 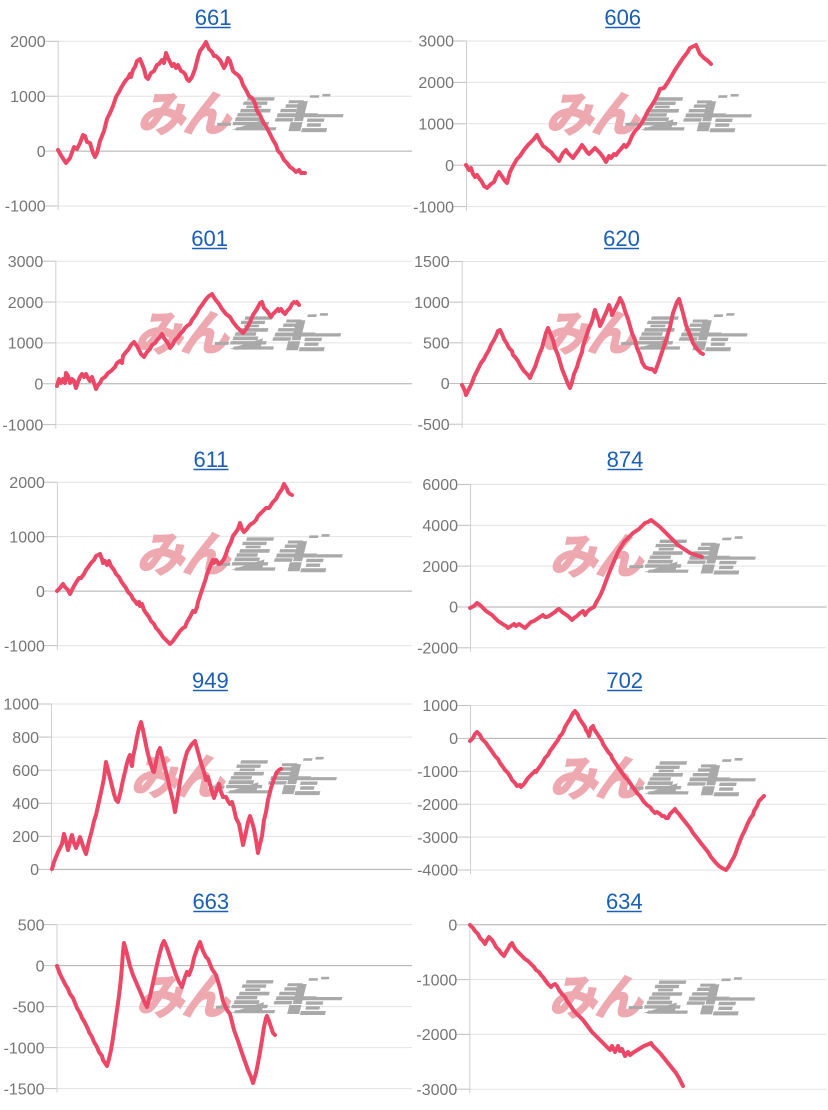 What do you see at coordinates (209, 238) in the screenshot?
I see `svg-text: 601` at bounding box center [209, 238].